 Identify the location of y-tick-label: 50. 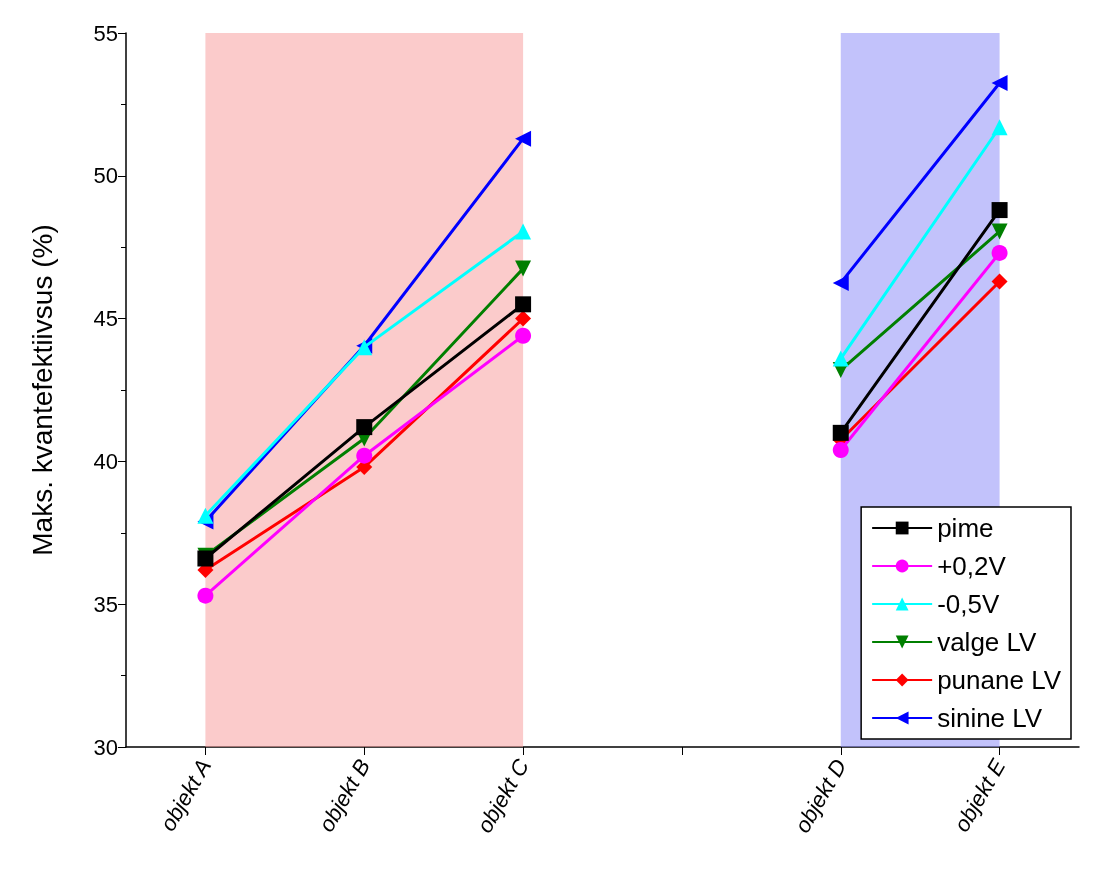
(105, 176).